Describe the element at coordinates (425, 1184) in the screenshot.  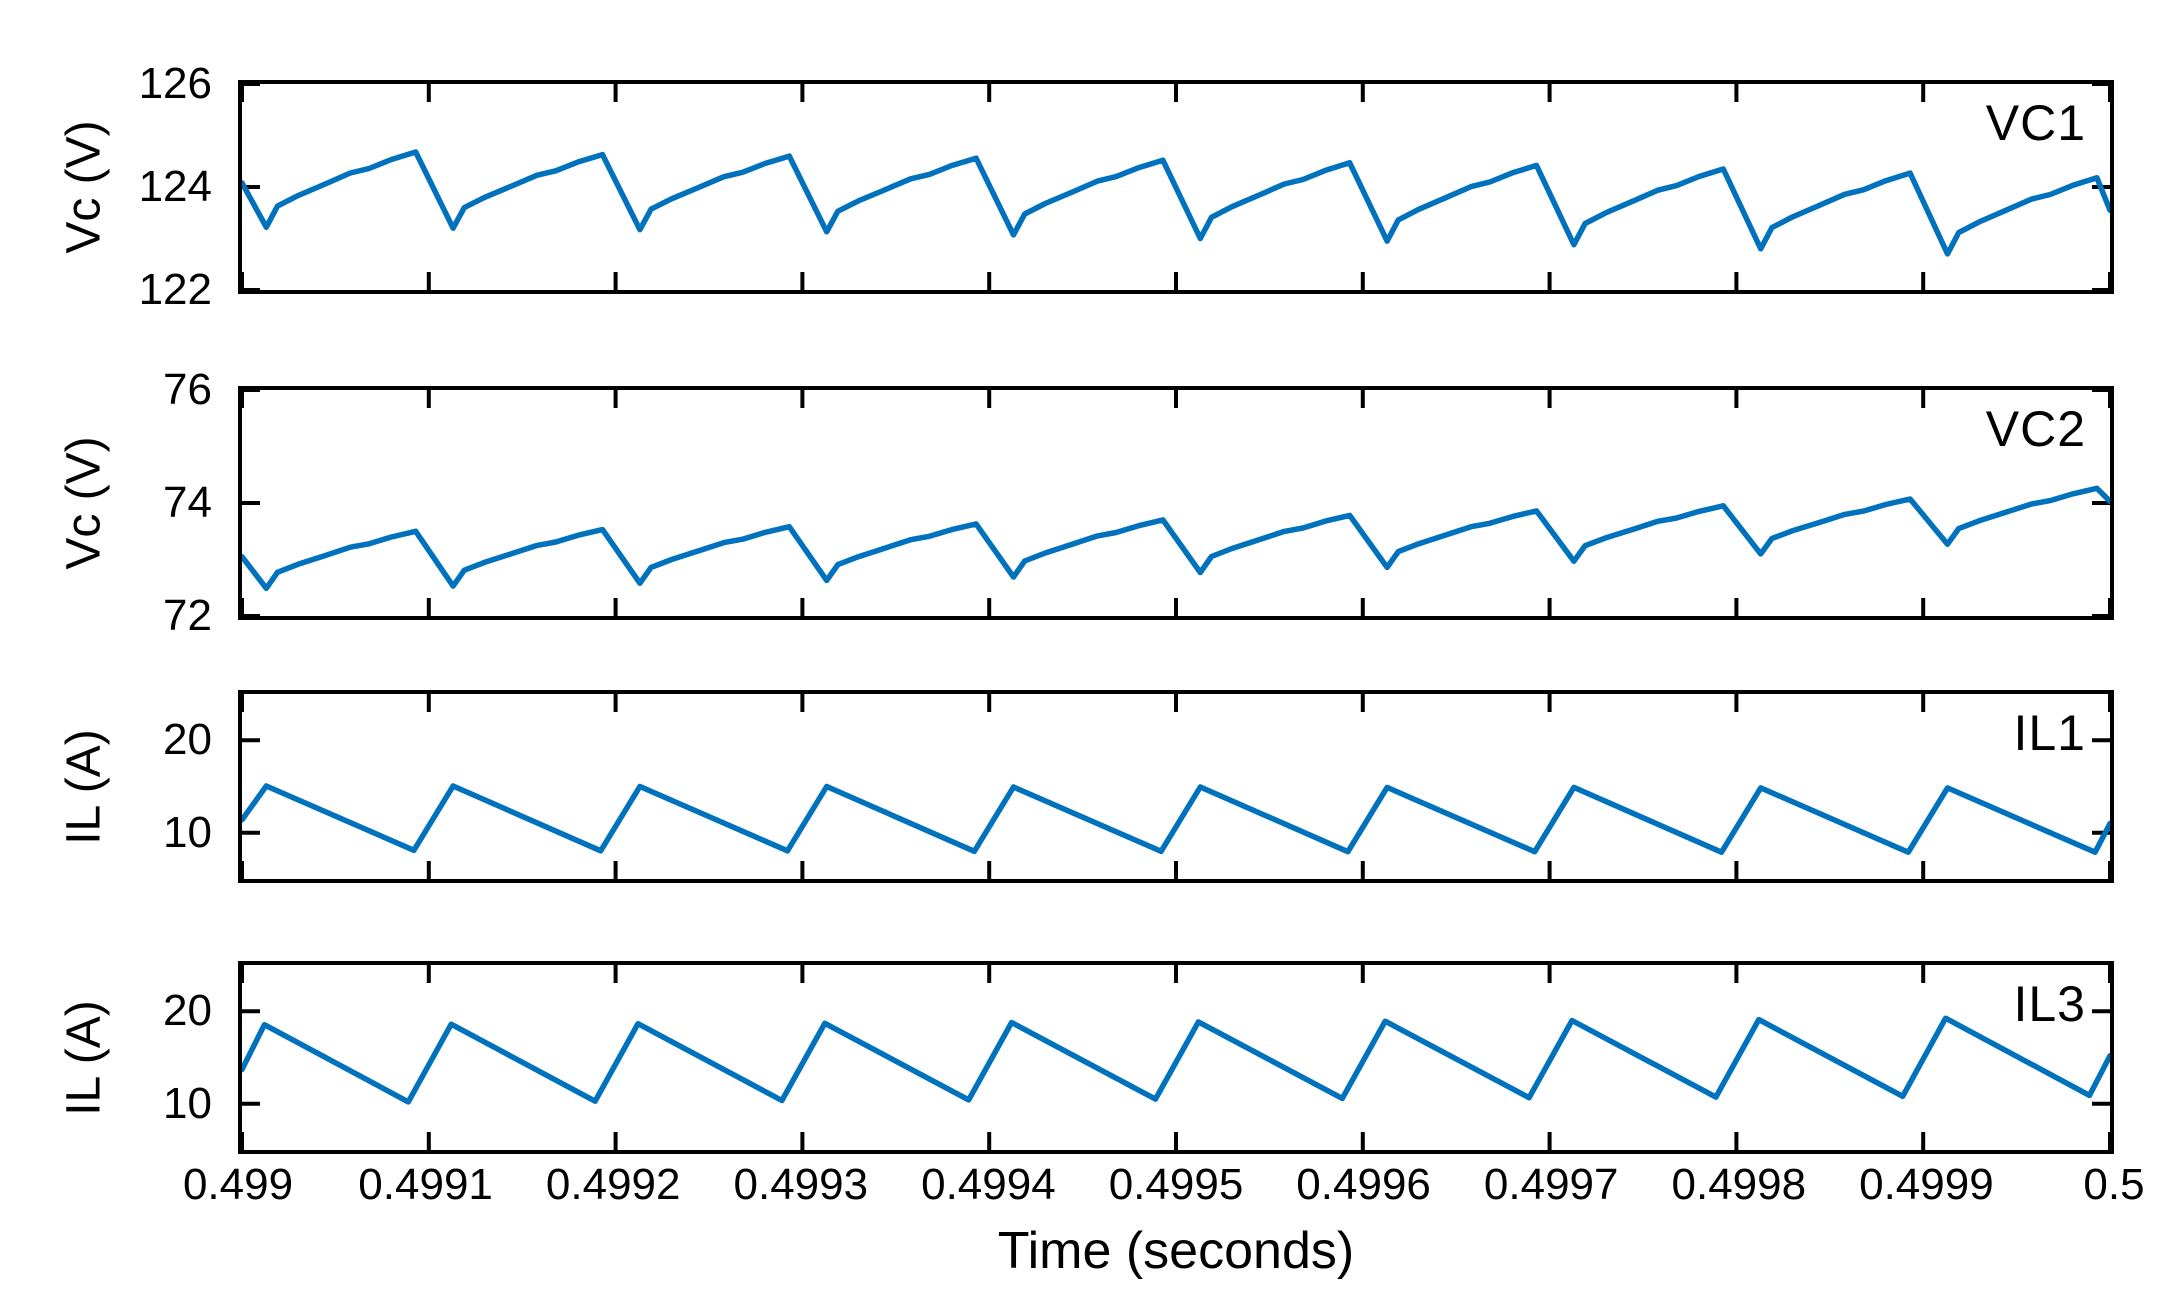
I see `x-tick-label: 0.4991` at that location.